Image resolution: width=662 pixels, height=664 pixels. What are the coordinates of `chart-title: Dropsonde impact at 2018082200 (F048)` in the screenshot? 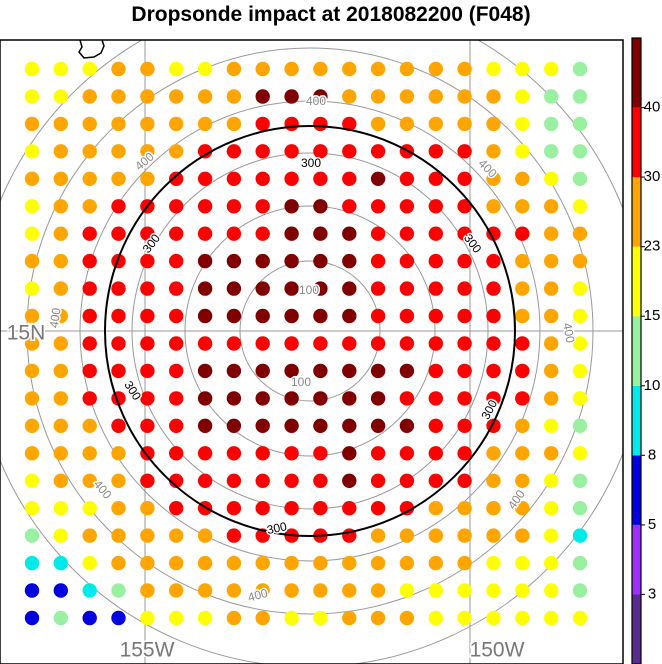 It's located at (331, 14).